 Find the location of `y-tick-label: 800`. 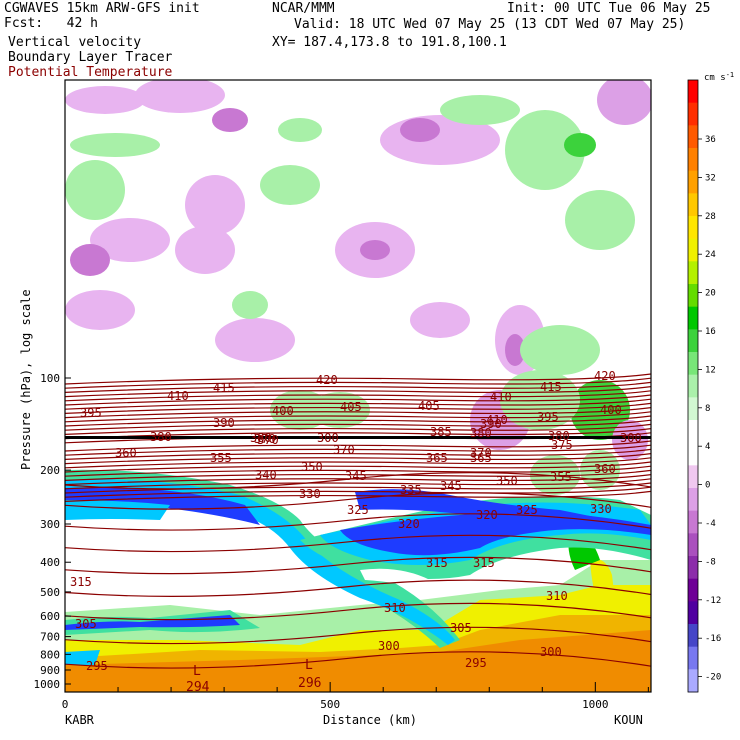

y-tick-label: 800 is located at coordinates (50, 654).